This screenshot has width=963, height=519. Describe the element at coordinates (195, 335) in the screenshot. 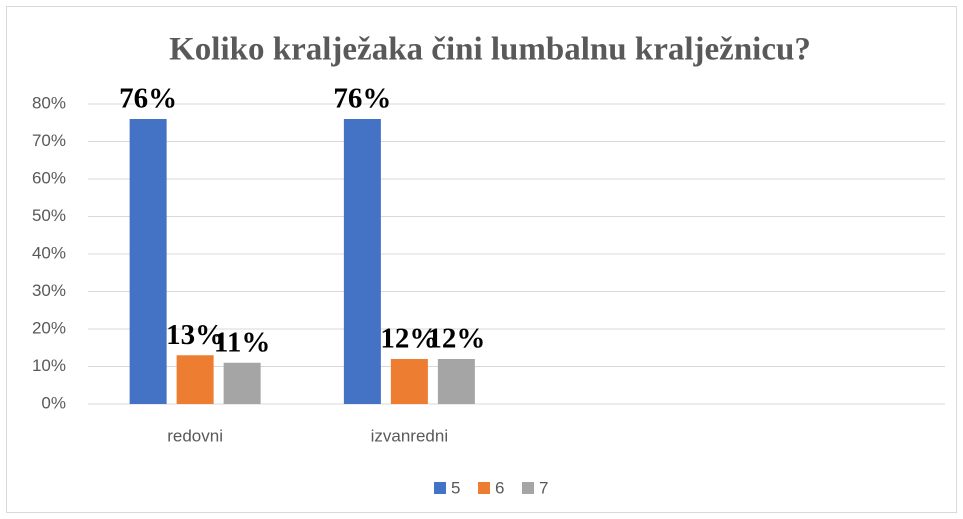

I see `data-label: 13%` at that location.